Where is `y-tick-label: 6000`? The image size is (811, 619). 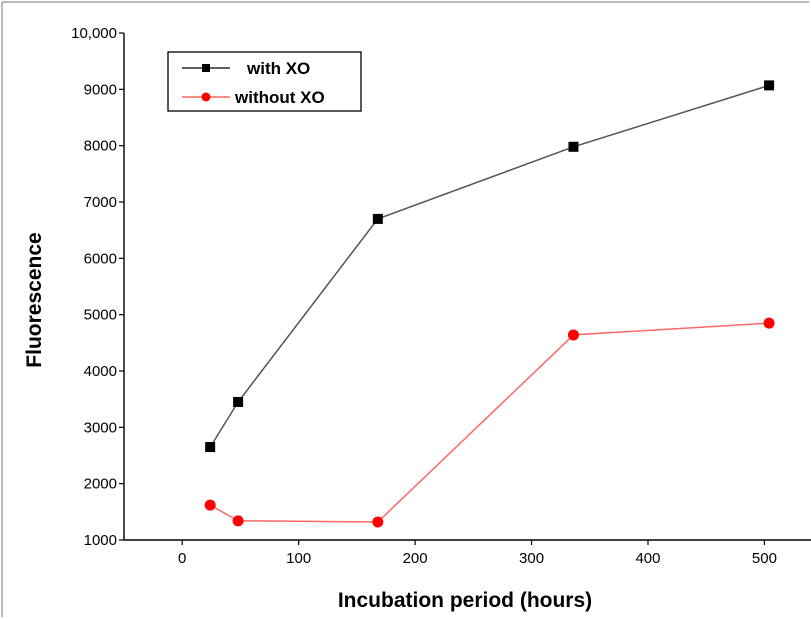 y-tick-label: 6000 is located at coordinates (100, 258).